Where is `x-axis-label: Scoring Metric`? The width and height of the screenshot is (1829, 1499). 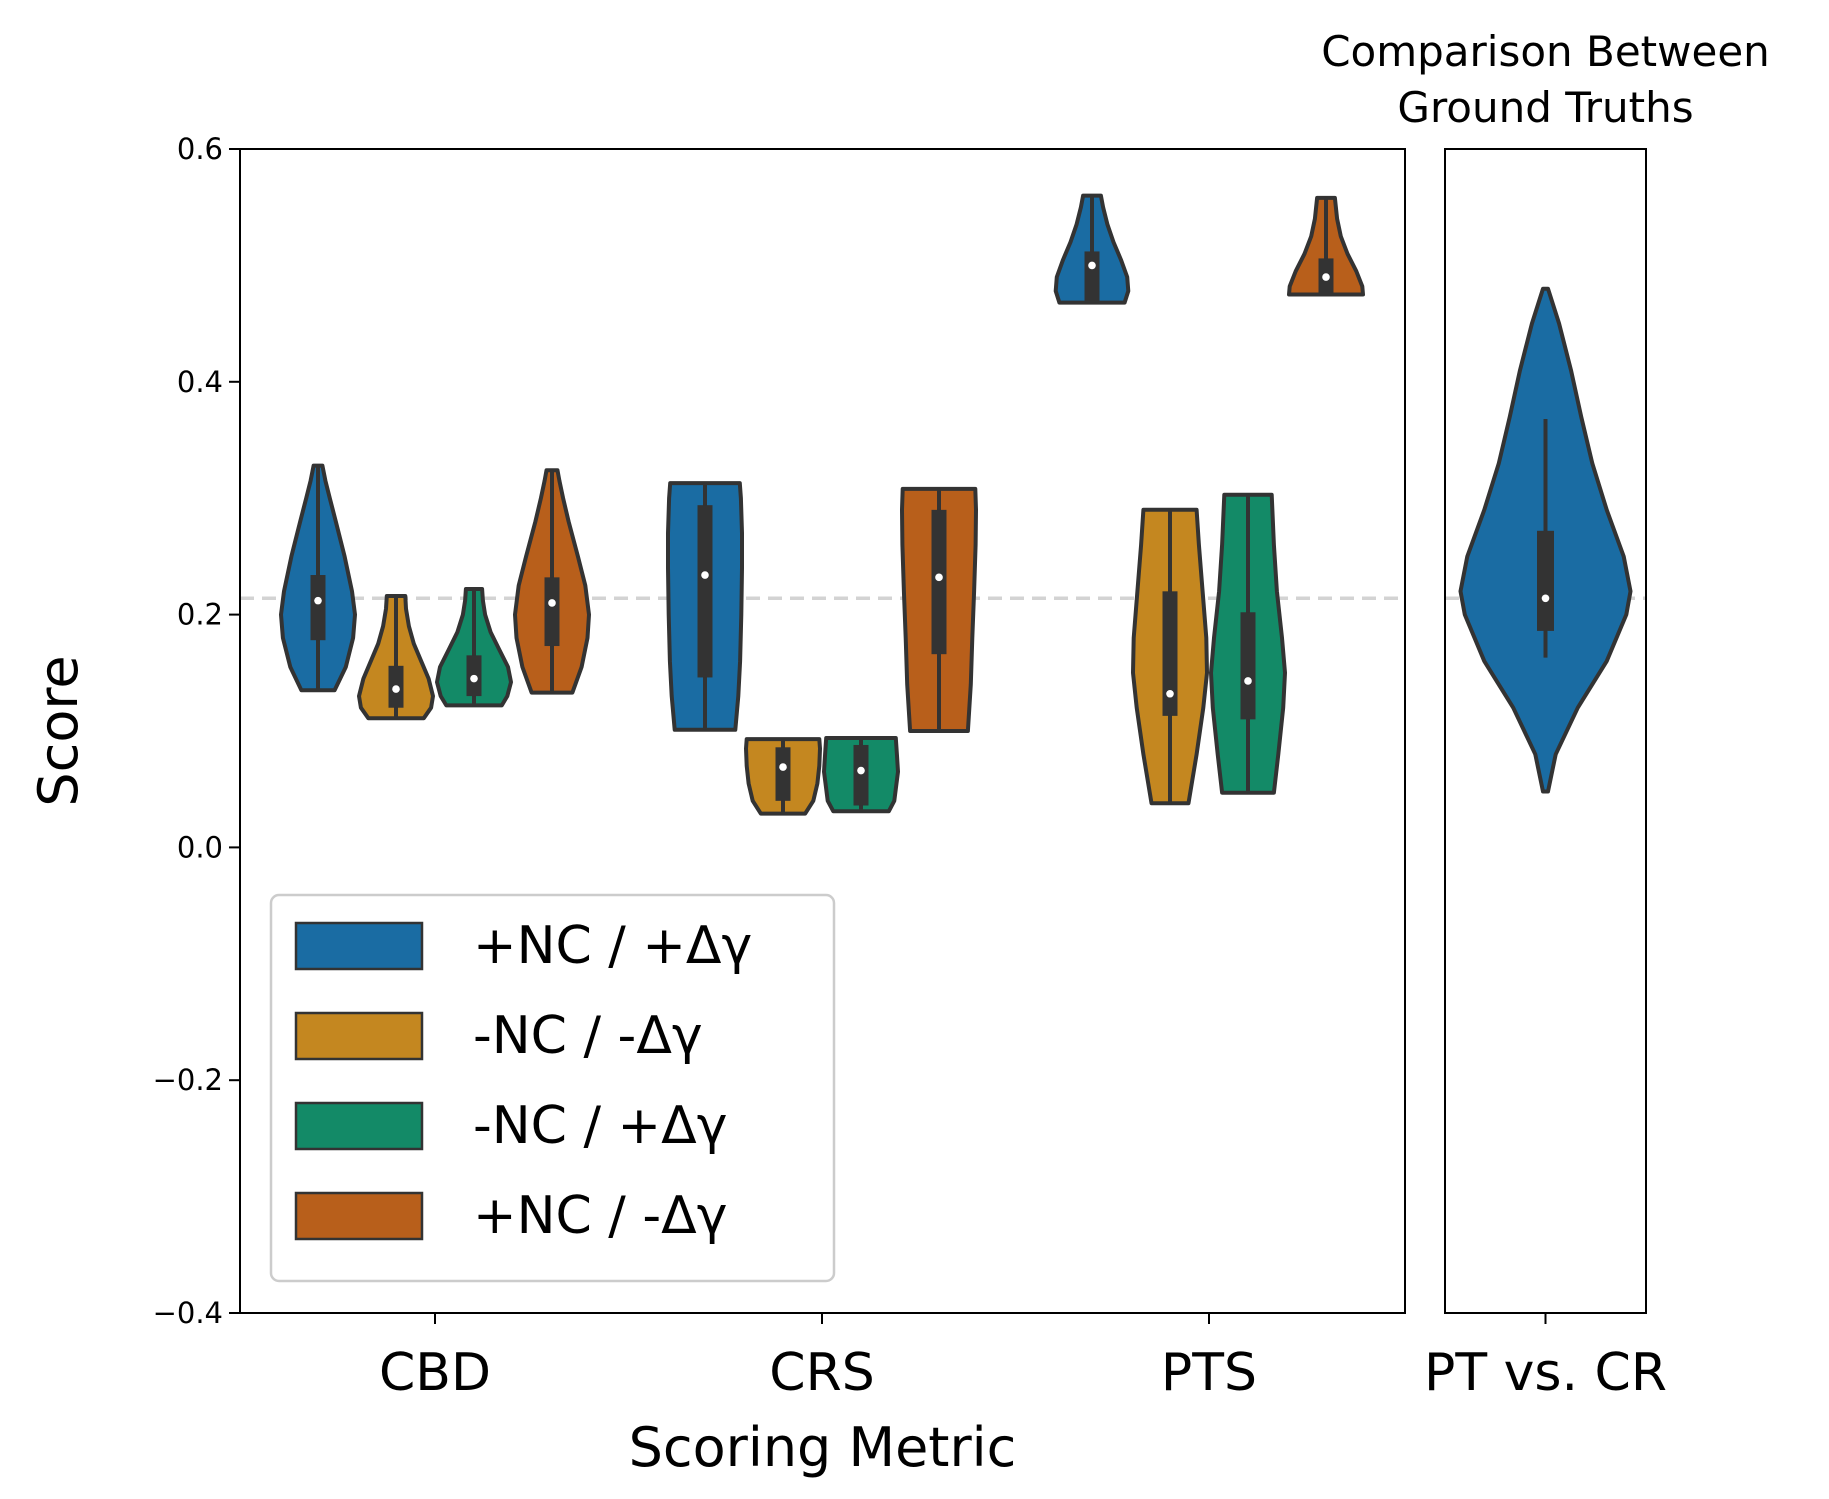
x-axis-label: Scoring Metric is located at coordinates (823, 1447).